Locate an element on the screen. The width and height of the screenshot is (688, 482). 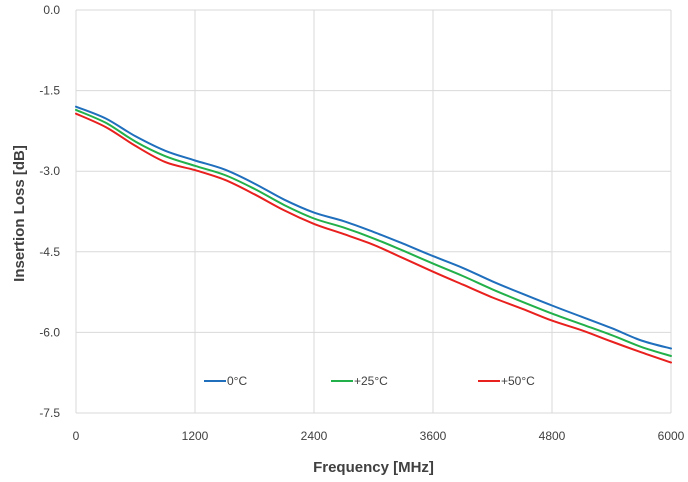
y-tick-label: -6.0 is located at coordinates (49, 332).